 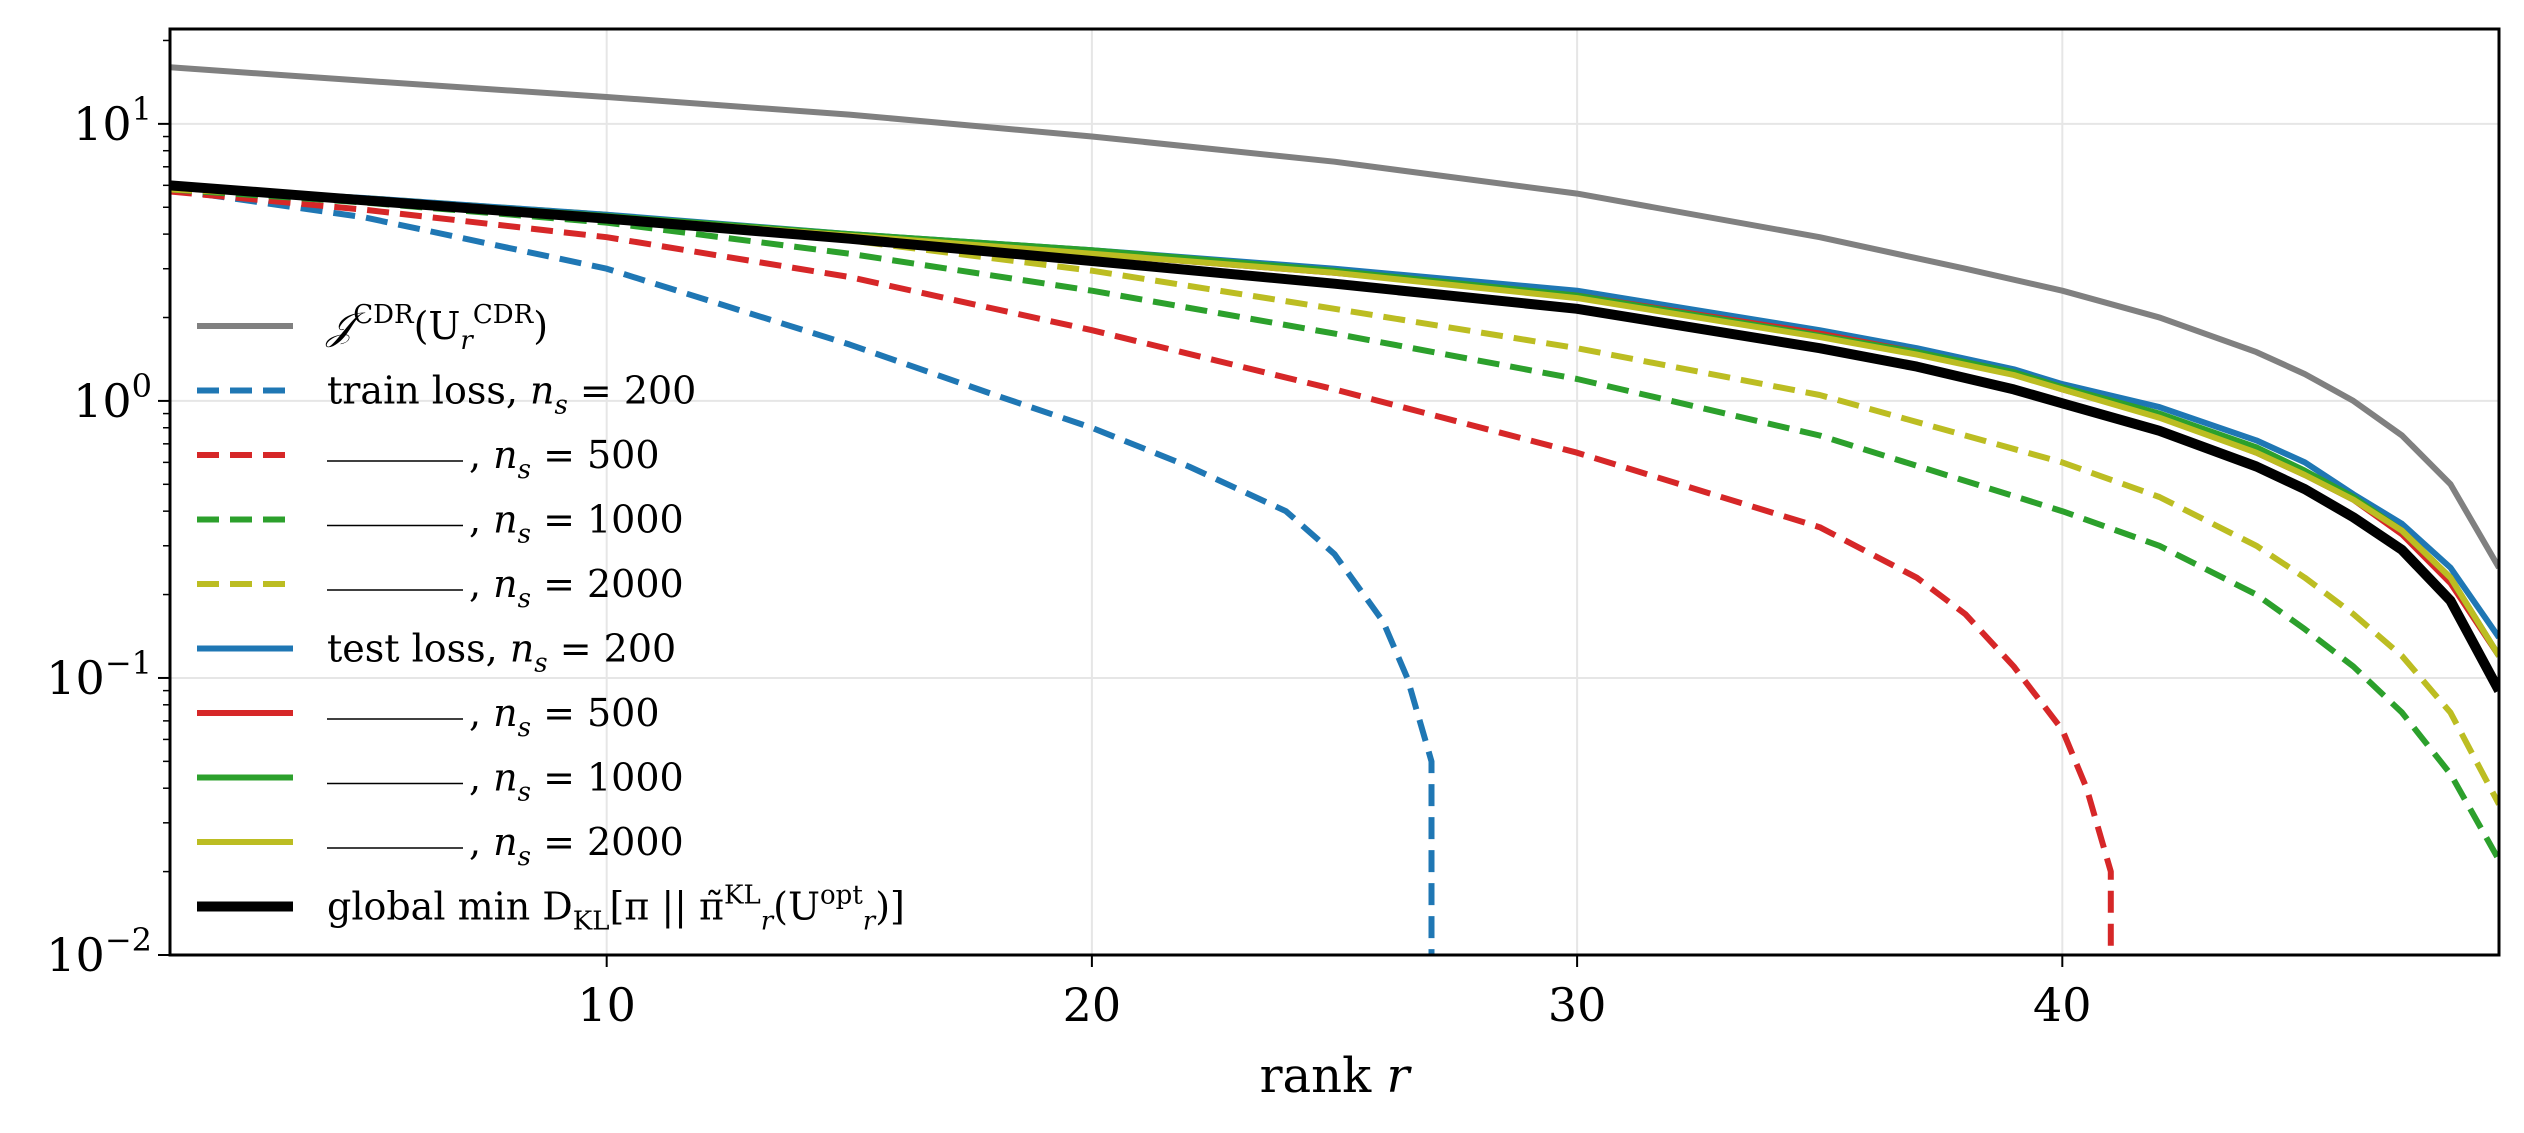 I want to click on y-tick-label: 10⁰, so click(x=112, y=397).